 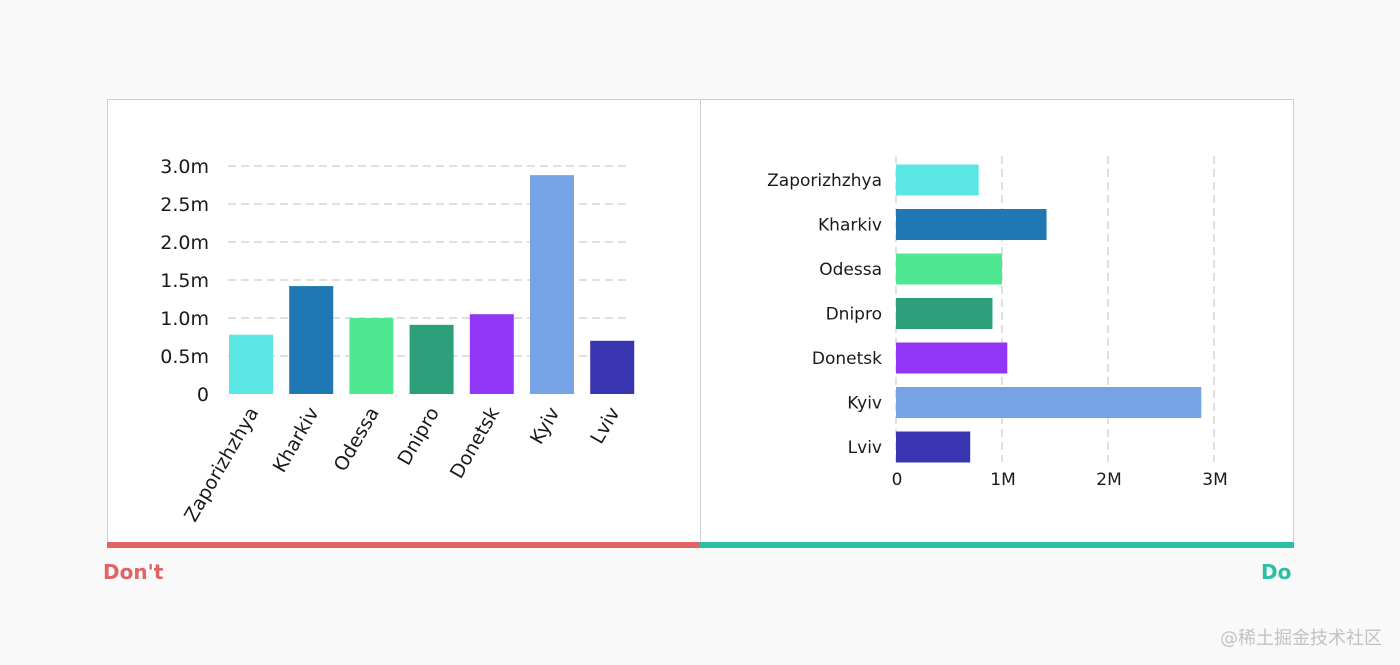 I want to click on x-tick-label: Lviv, so click(x=605, y=426).